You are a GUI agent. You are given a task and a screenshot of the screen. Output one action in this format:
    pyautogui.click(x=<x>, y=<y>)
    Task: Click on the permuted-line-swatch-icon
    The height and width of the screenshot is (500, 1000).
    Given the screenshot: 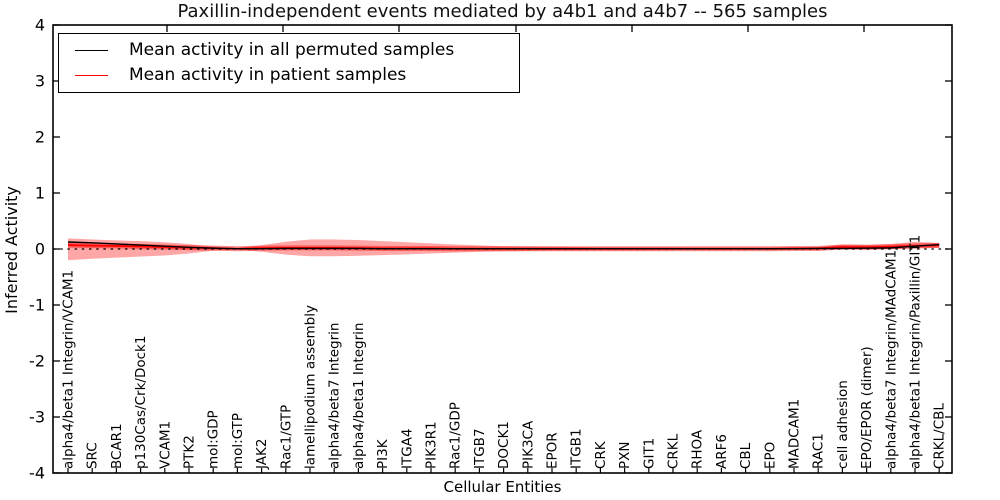 What is the action you would take?
    pyautogui.click(x=91, y=50)
    